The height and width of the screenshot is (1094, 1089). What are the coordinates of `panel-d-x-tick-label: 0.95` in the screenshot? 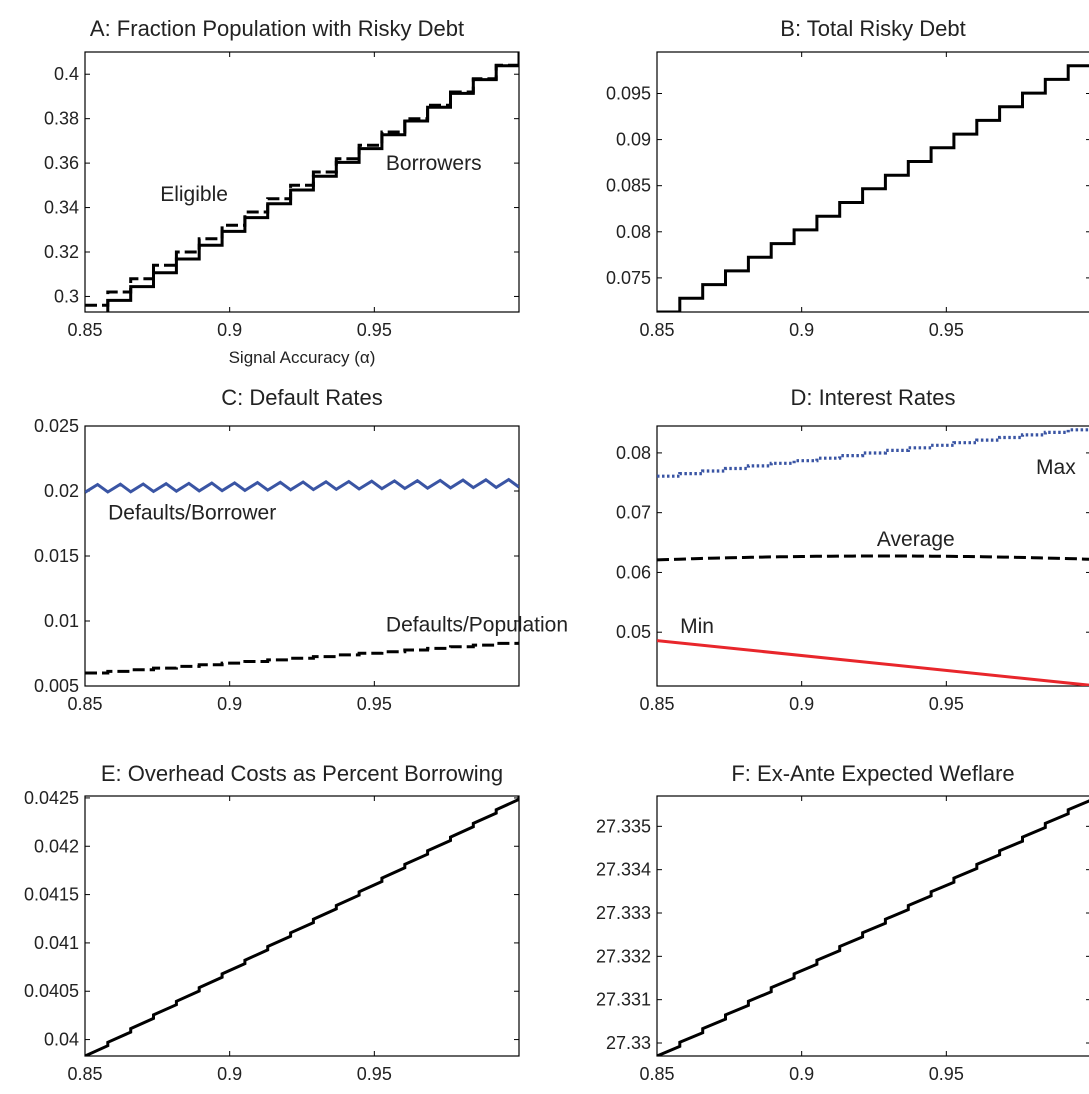 It's located at (946, 704).